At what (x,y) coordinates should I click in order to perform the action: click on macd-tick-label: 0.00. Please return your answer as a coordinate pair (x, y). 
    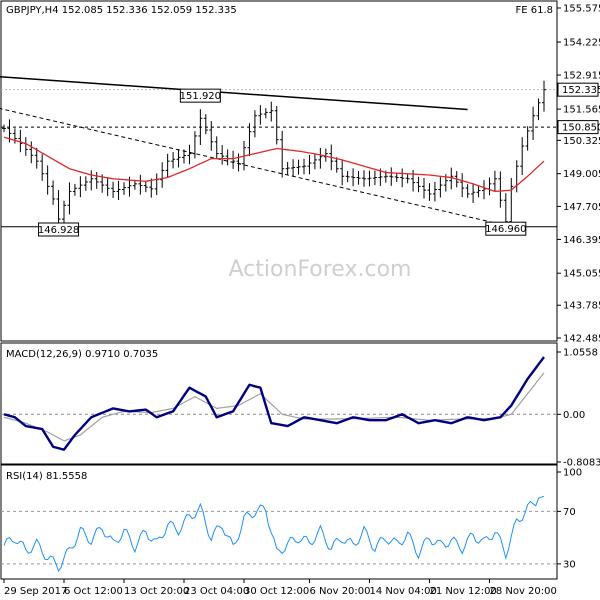
    Looking at the image, I should click on (574, 415).